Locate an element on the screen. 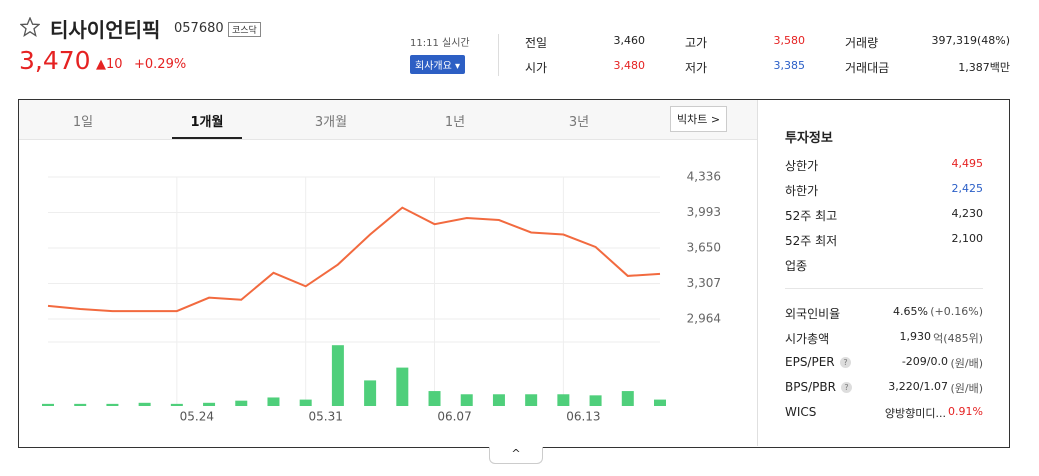 Image resolution: width=1039 pixels, height=476 pixels. invest-value: 4.65% is located at coordinates (910, 311).